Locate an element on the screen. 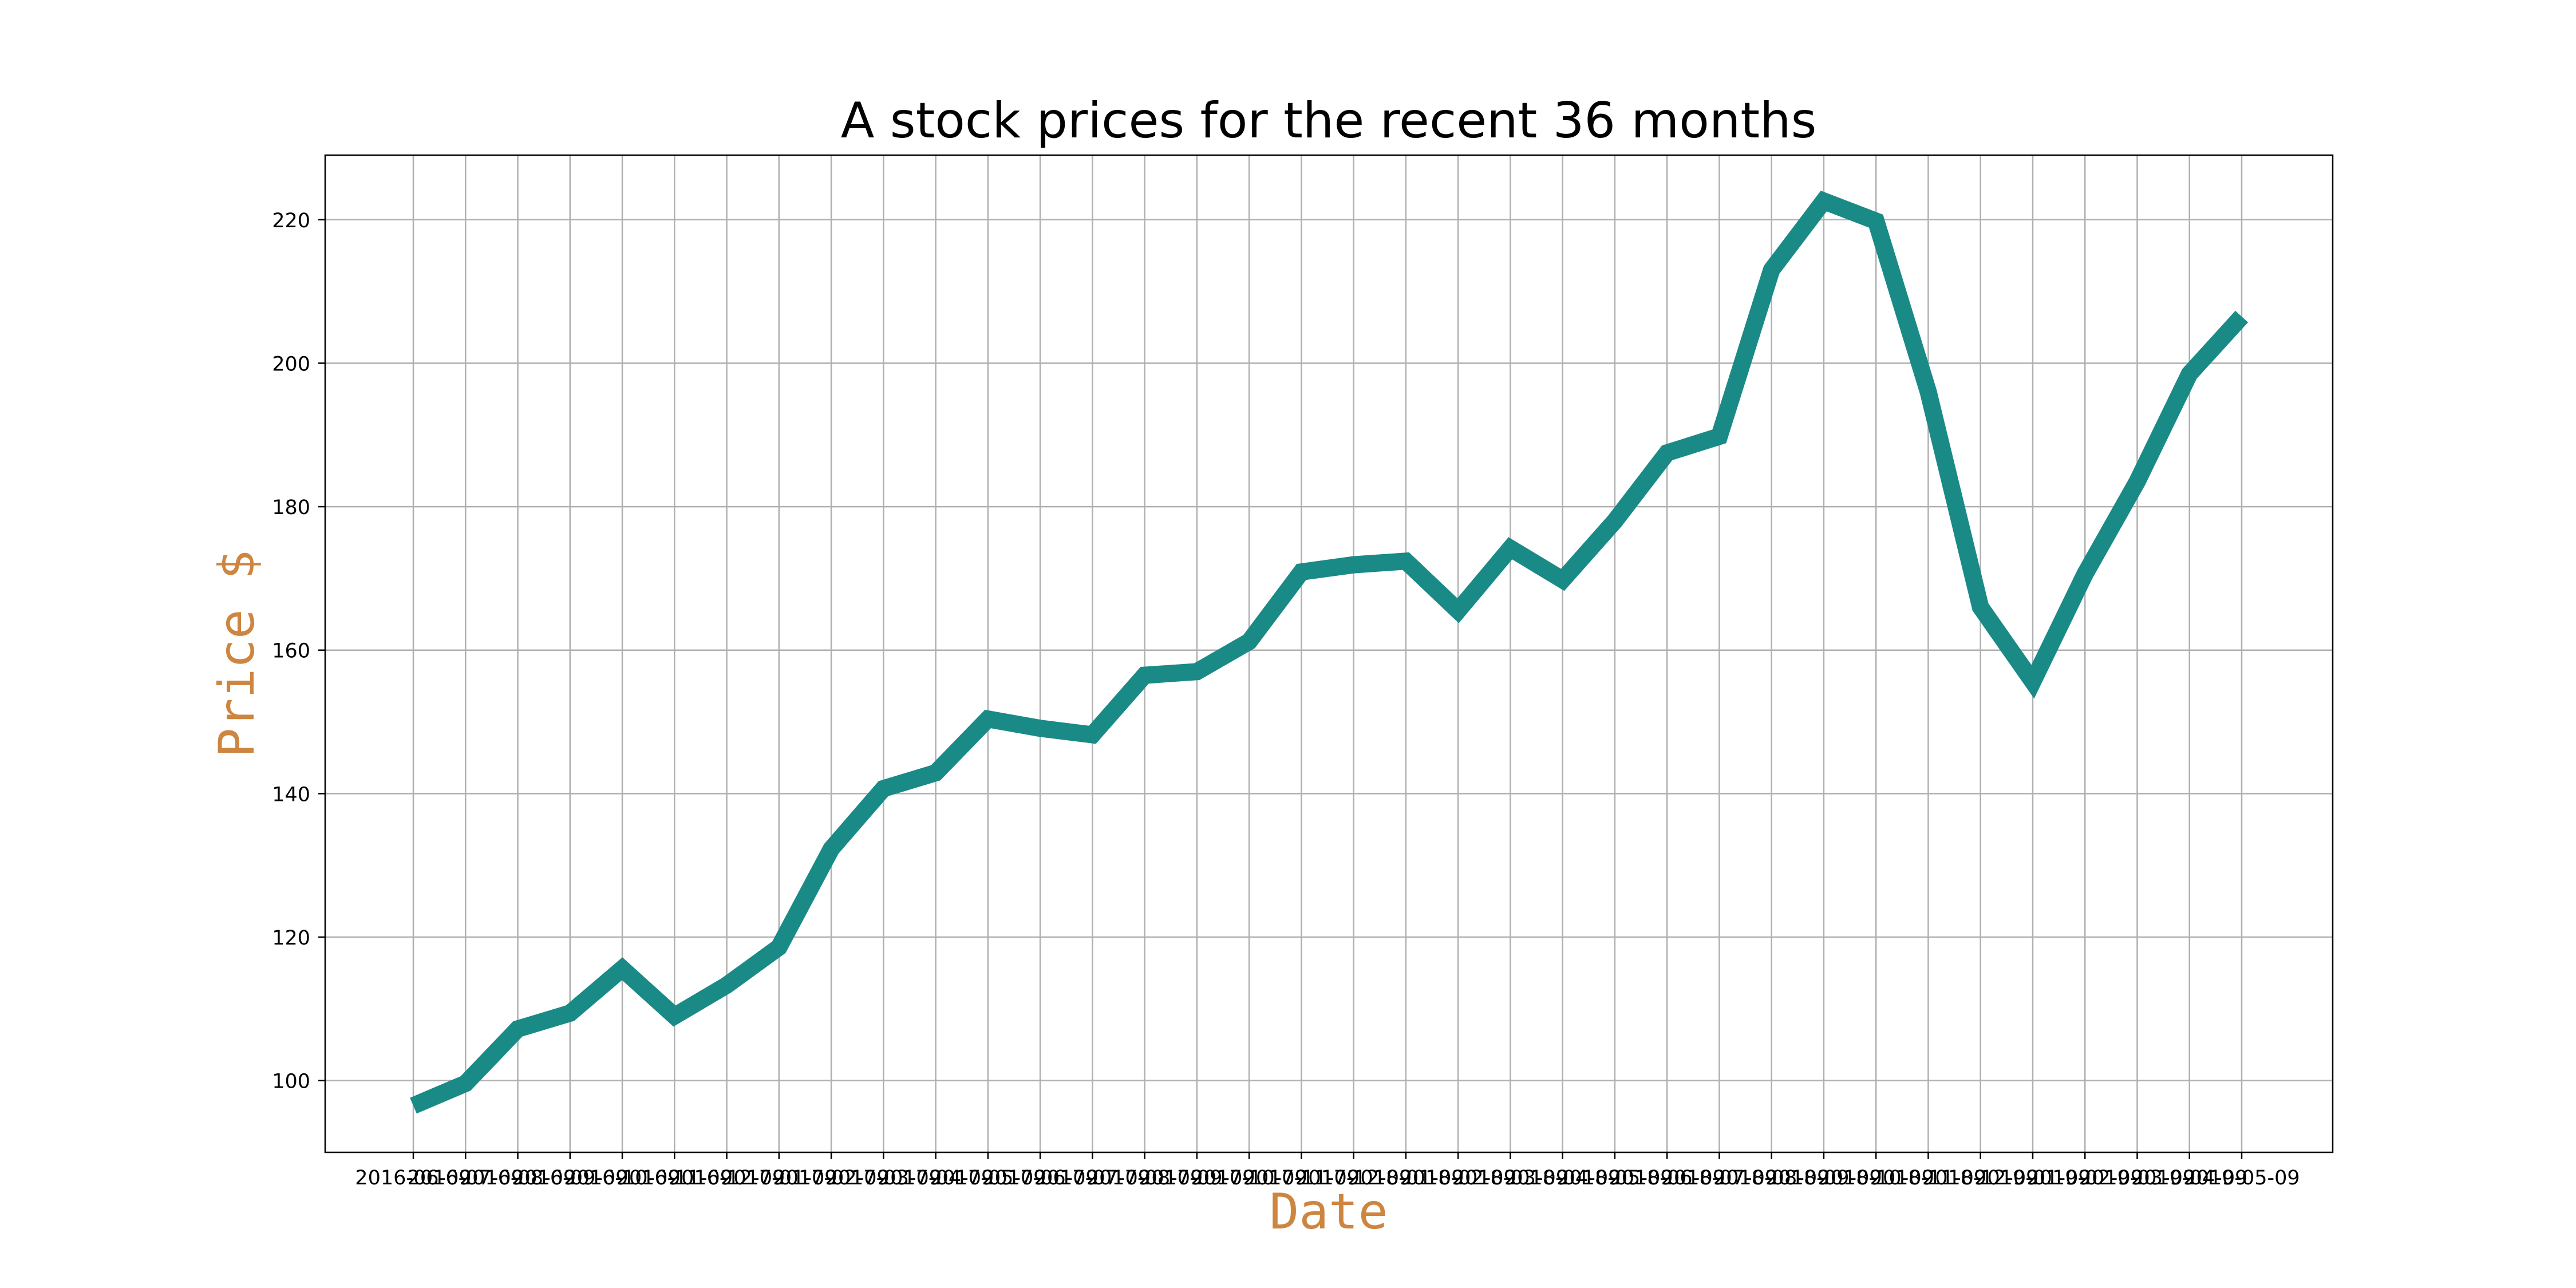 The image size is (2576, 1288). x-tick-label: 2019-03-09 is located at coordinates (2137, 1178).